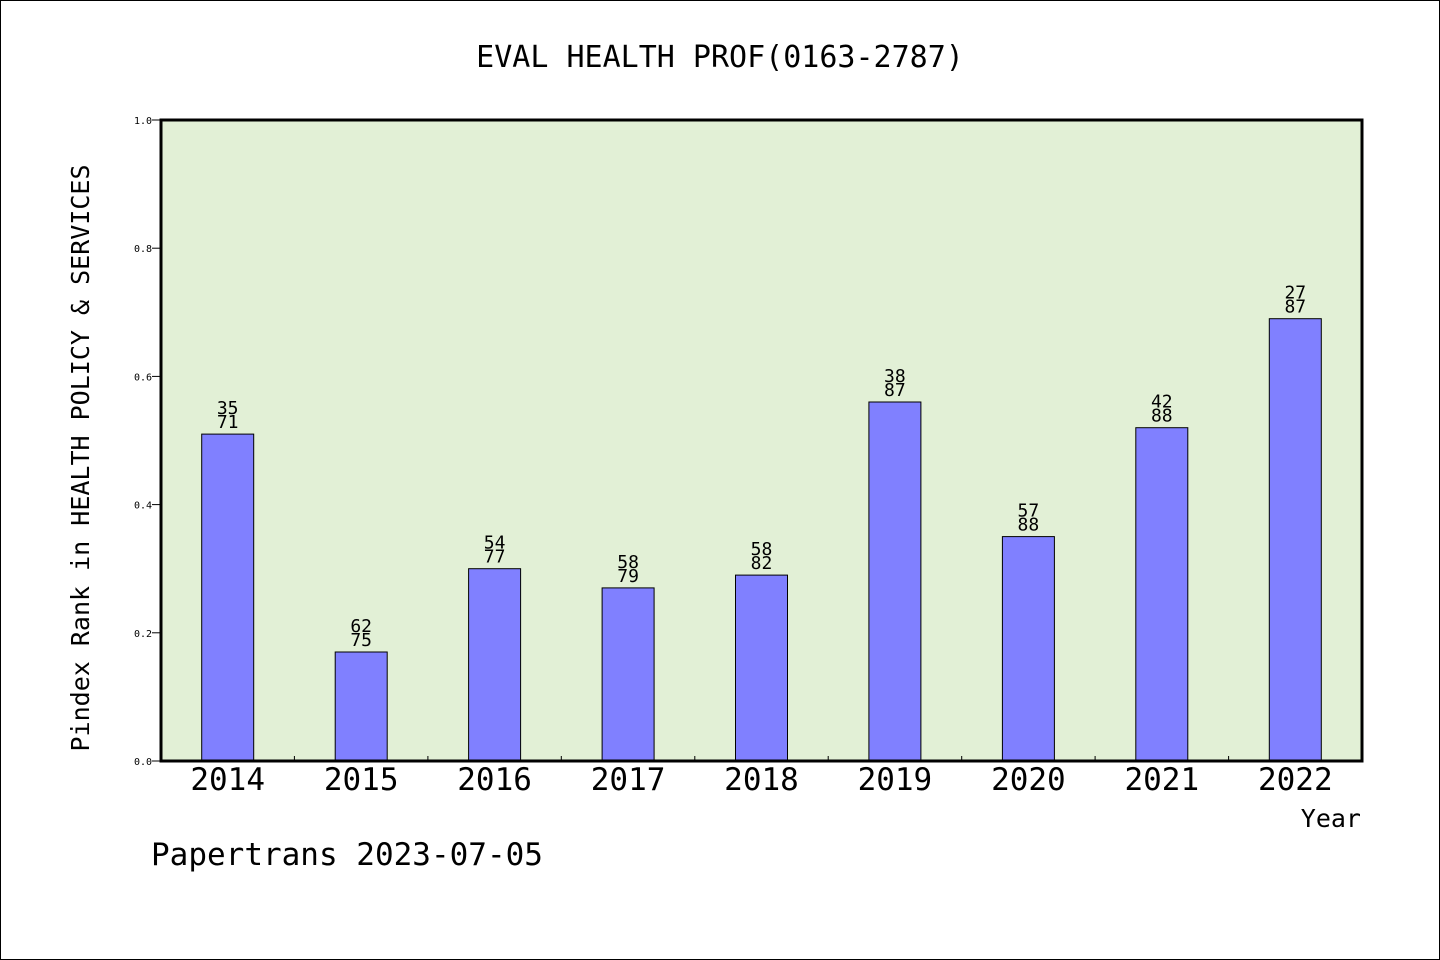 The width and height of the screenshot is (1440, 960). I want to click on x-tick-label-2020: 2020, so click(1028, 780).